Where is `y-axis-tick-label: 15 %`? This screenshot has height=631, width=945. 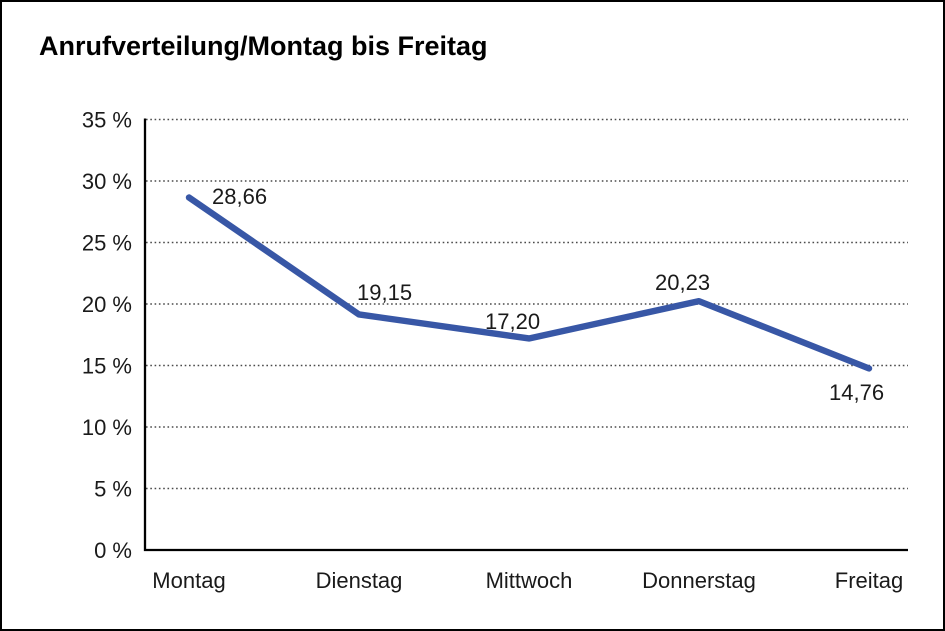 y-axis-tick-label: 15 % is located at coordinates (107, 366).